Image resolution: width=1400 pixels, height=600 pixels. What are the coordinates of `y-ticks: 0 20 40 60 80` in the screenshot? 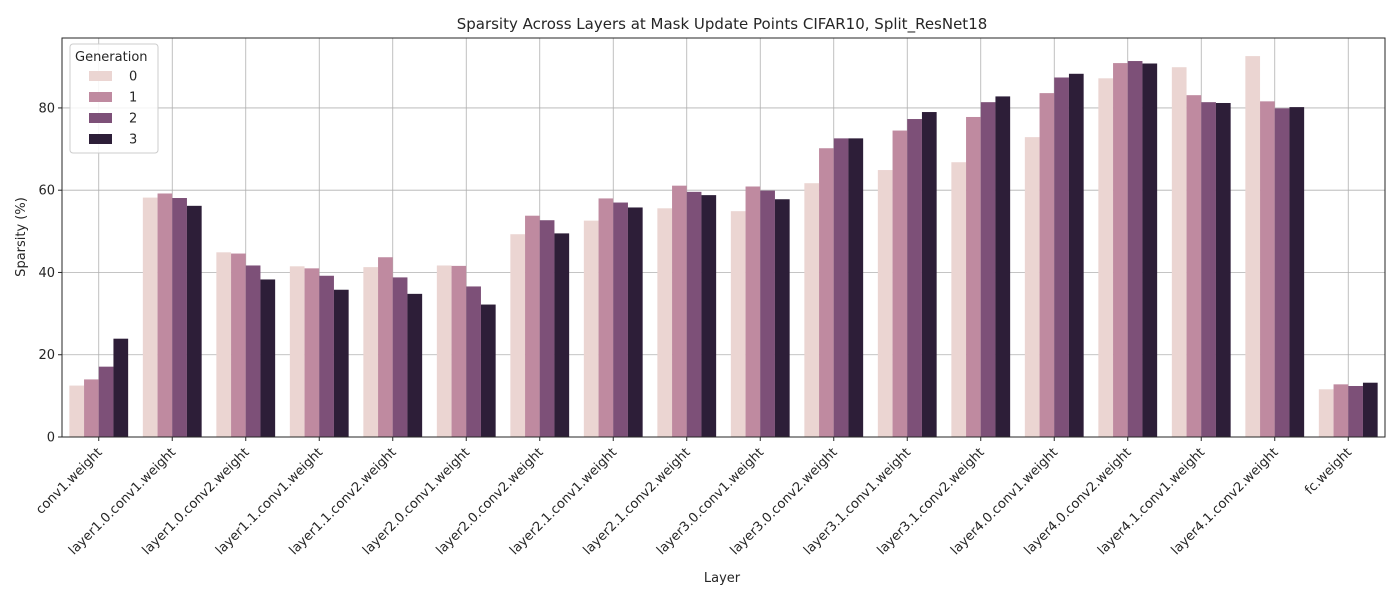 It's located at (50, 273).